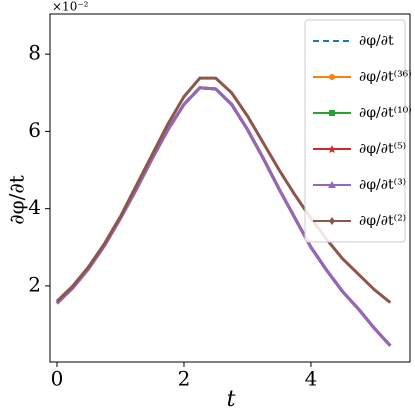 The width and height of the screenshot is (415, 415). Describe the element at coordinates (376, 41) in the screenshot. I see `legend-label: ∂φ/∂t` at that location.